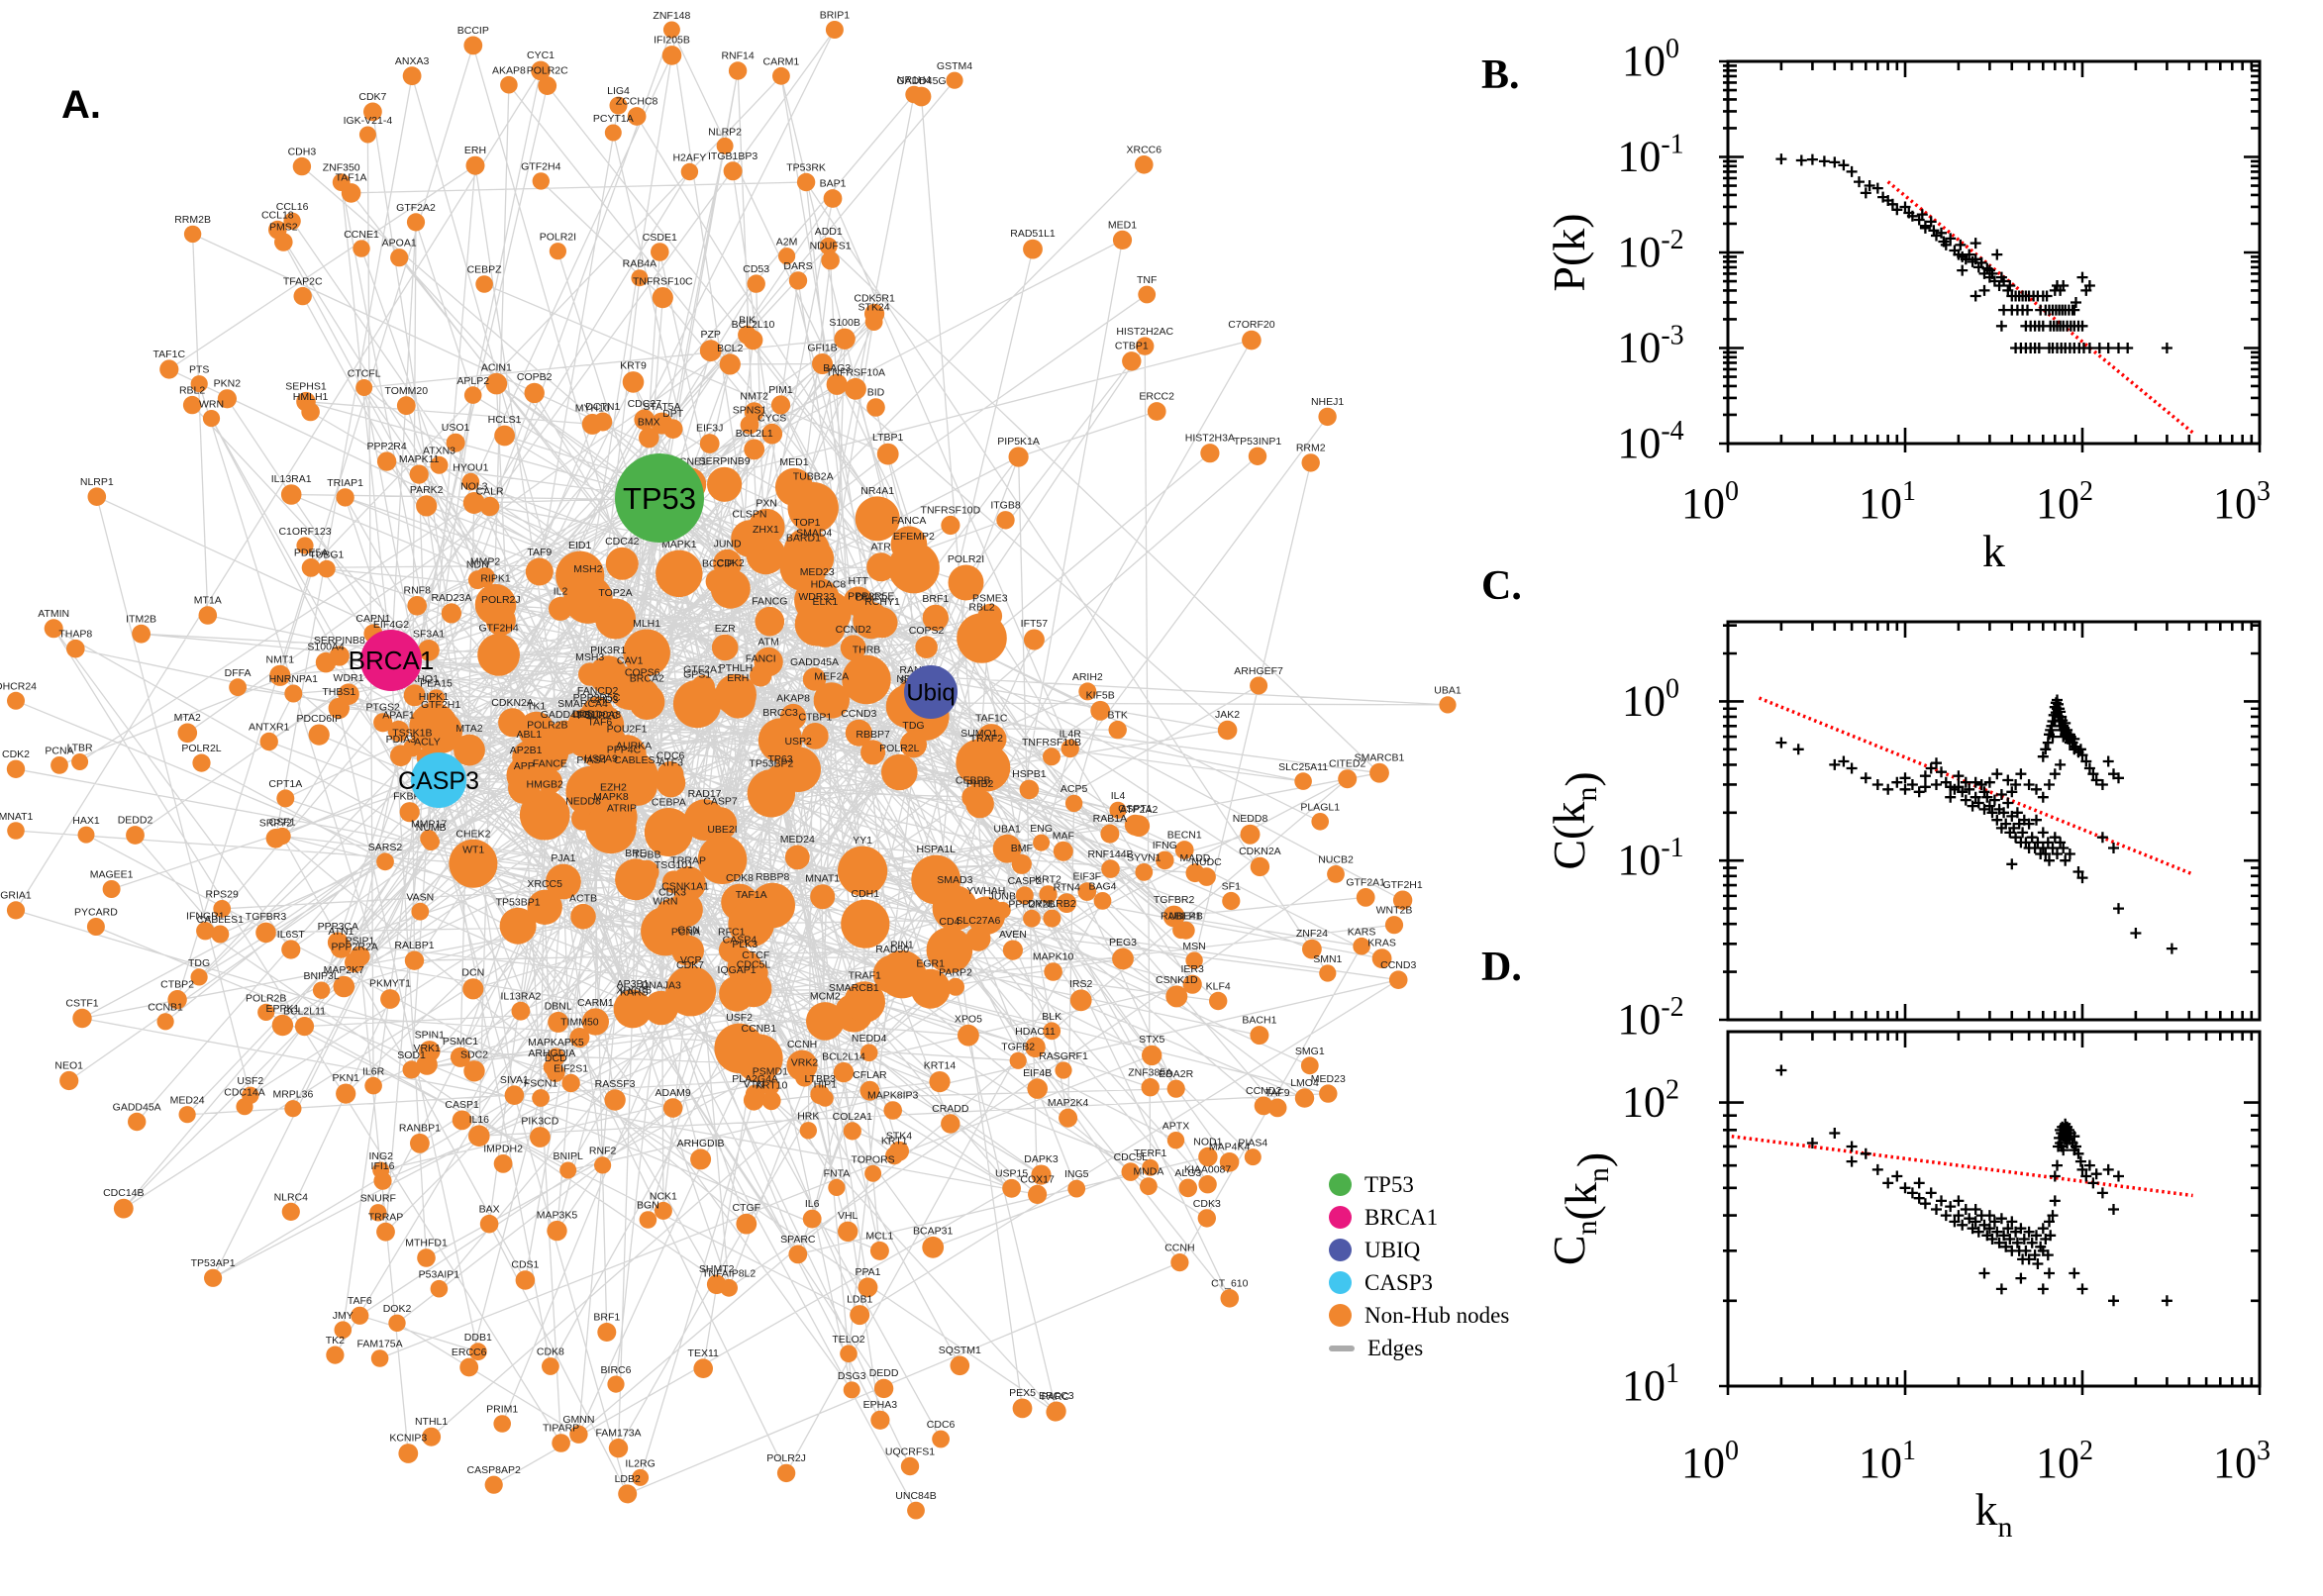 The width and height of the screenshot is (2323, 1596). What do you see at coordinates (808, 1117) in the screenshot?
I see `network-node-label: HRK` at bounding box center [808, 1117].